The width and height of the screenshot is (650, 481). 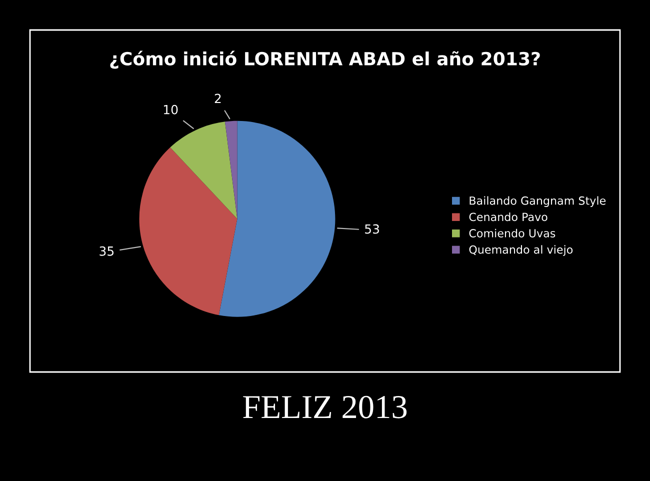 I want to click on legend-label: Comiendo Uvas, so click(x=512, y=233).